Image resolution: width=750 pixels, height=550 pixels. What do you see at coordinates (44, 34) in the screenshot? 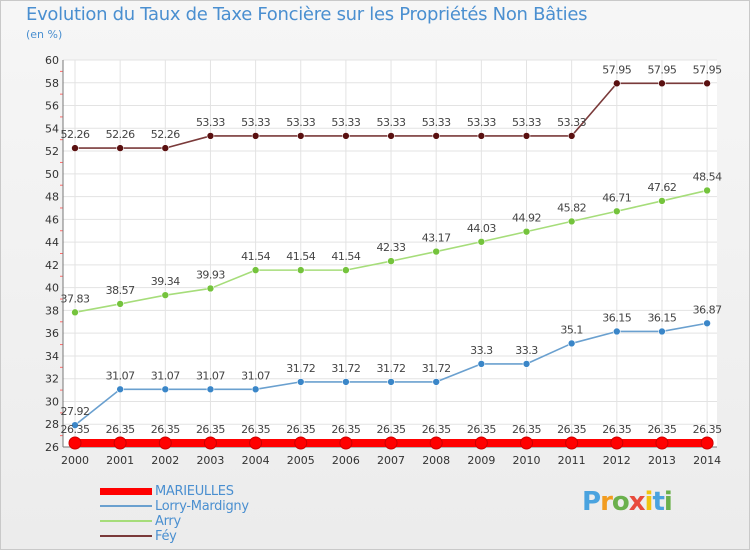
I see `chart-subtitle: (en %)` at bounding box center [44, 34].